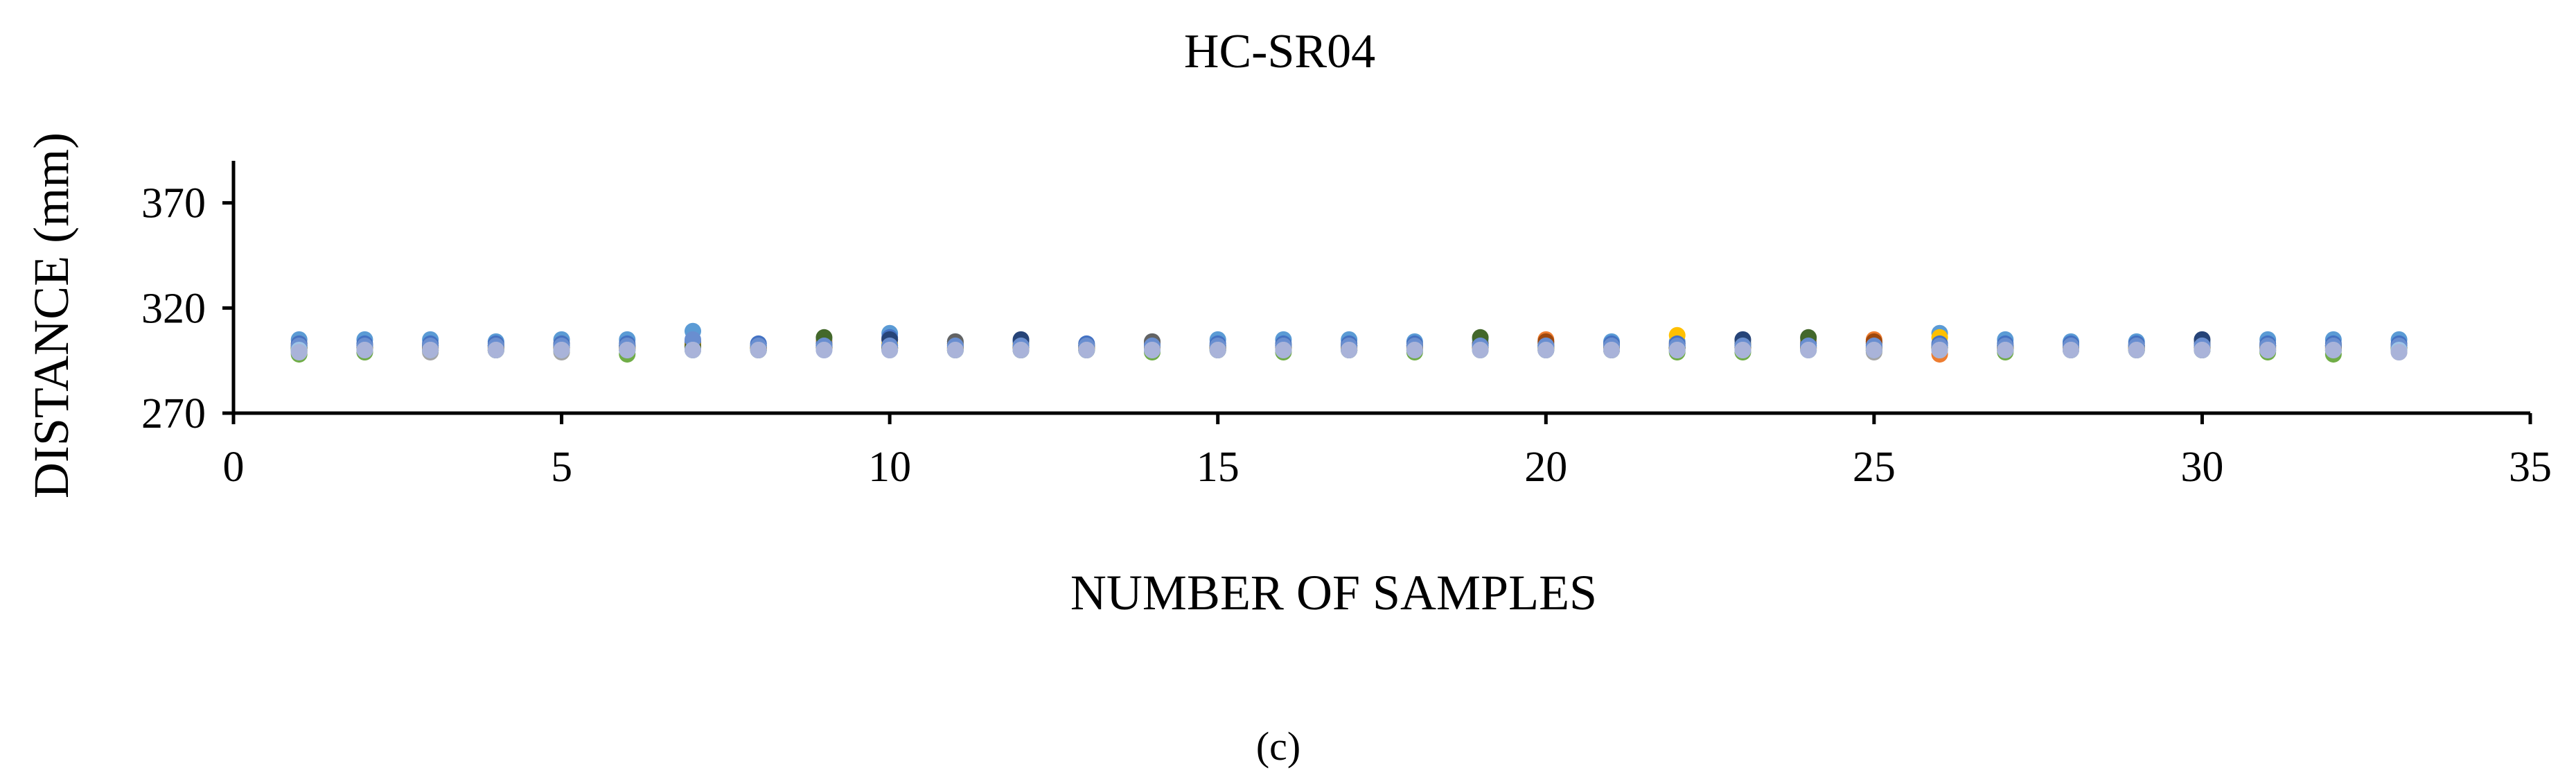 This screenshot has height=784, width=2576. What do you see at coordinates (2201, 467) in the screenshot?
I see `x-tick-label: 30` at bounding box center [2201, 467].